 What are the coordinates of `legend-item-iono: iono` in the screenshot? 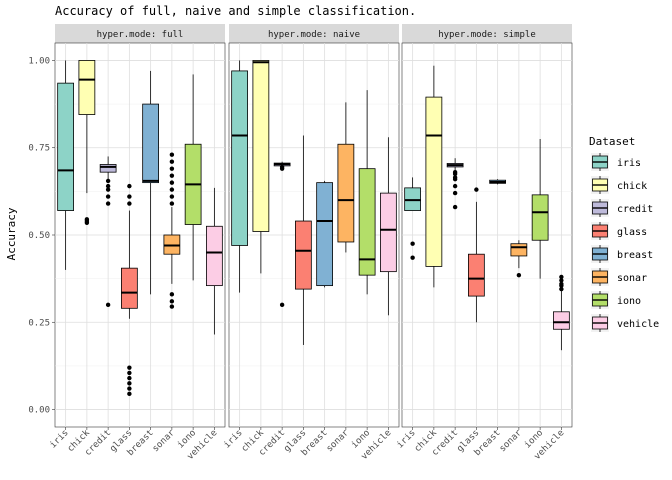 It's located at (616, 300).